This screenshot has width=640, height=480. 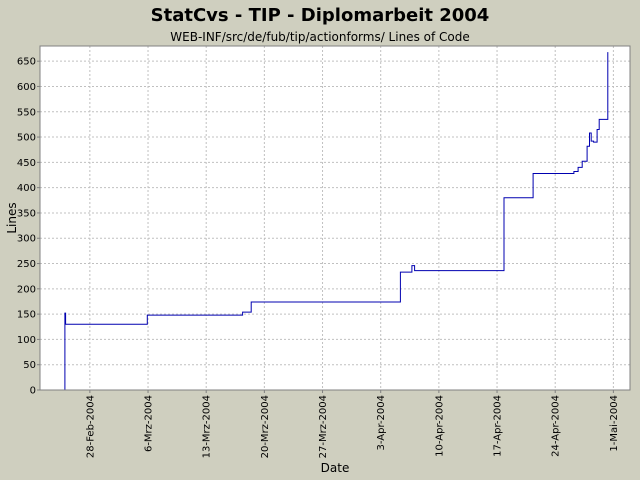 What do you see at coordinates (26, 87) in the screenshot?
I see `y-tick-label: 600` at bounding box center [26, 87].